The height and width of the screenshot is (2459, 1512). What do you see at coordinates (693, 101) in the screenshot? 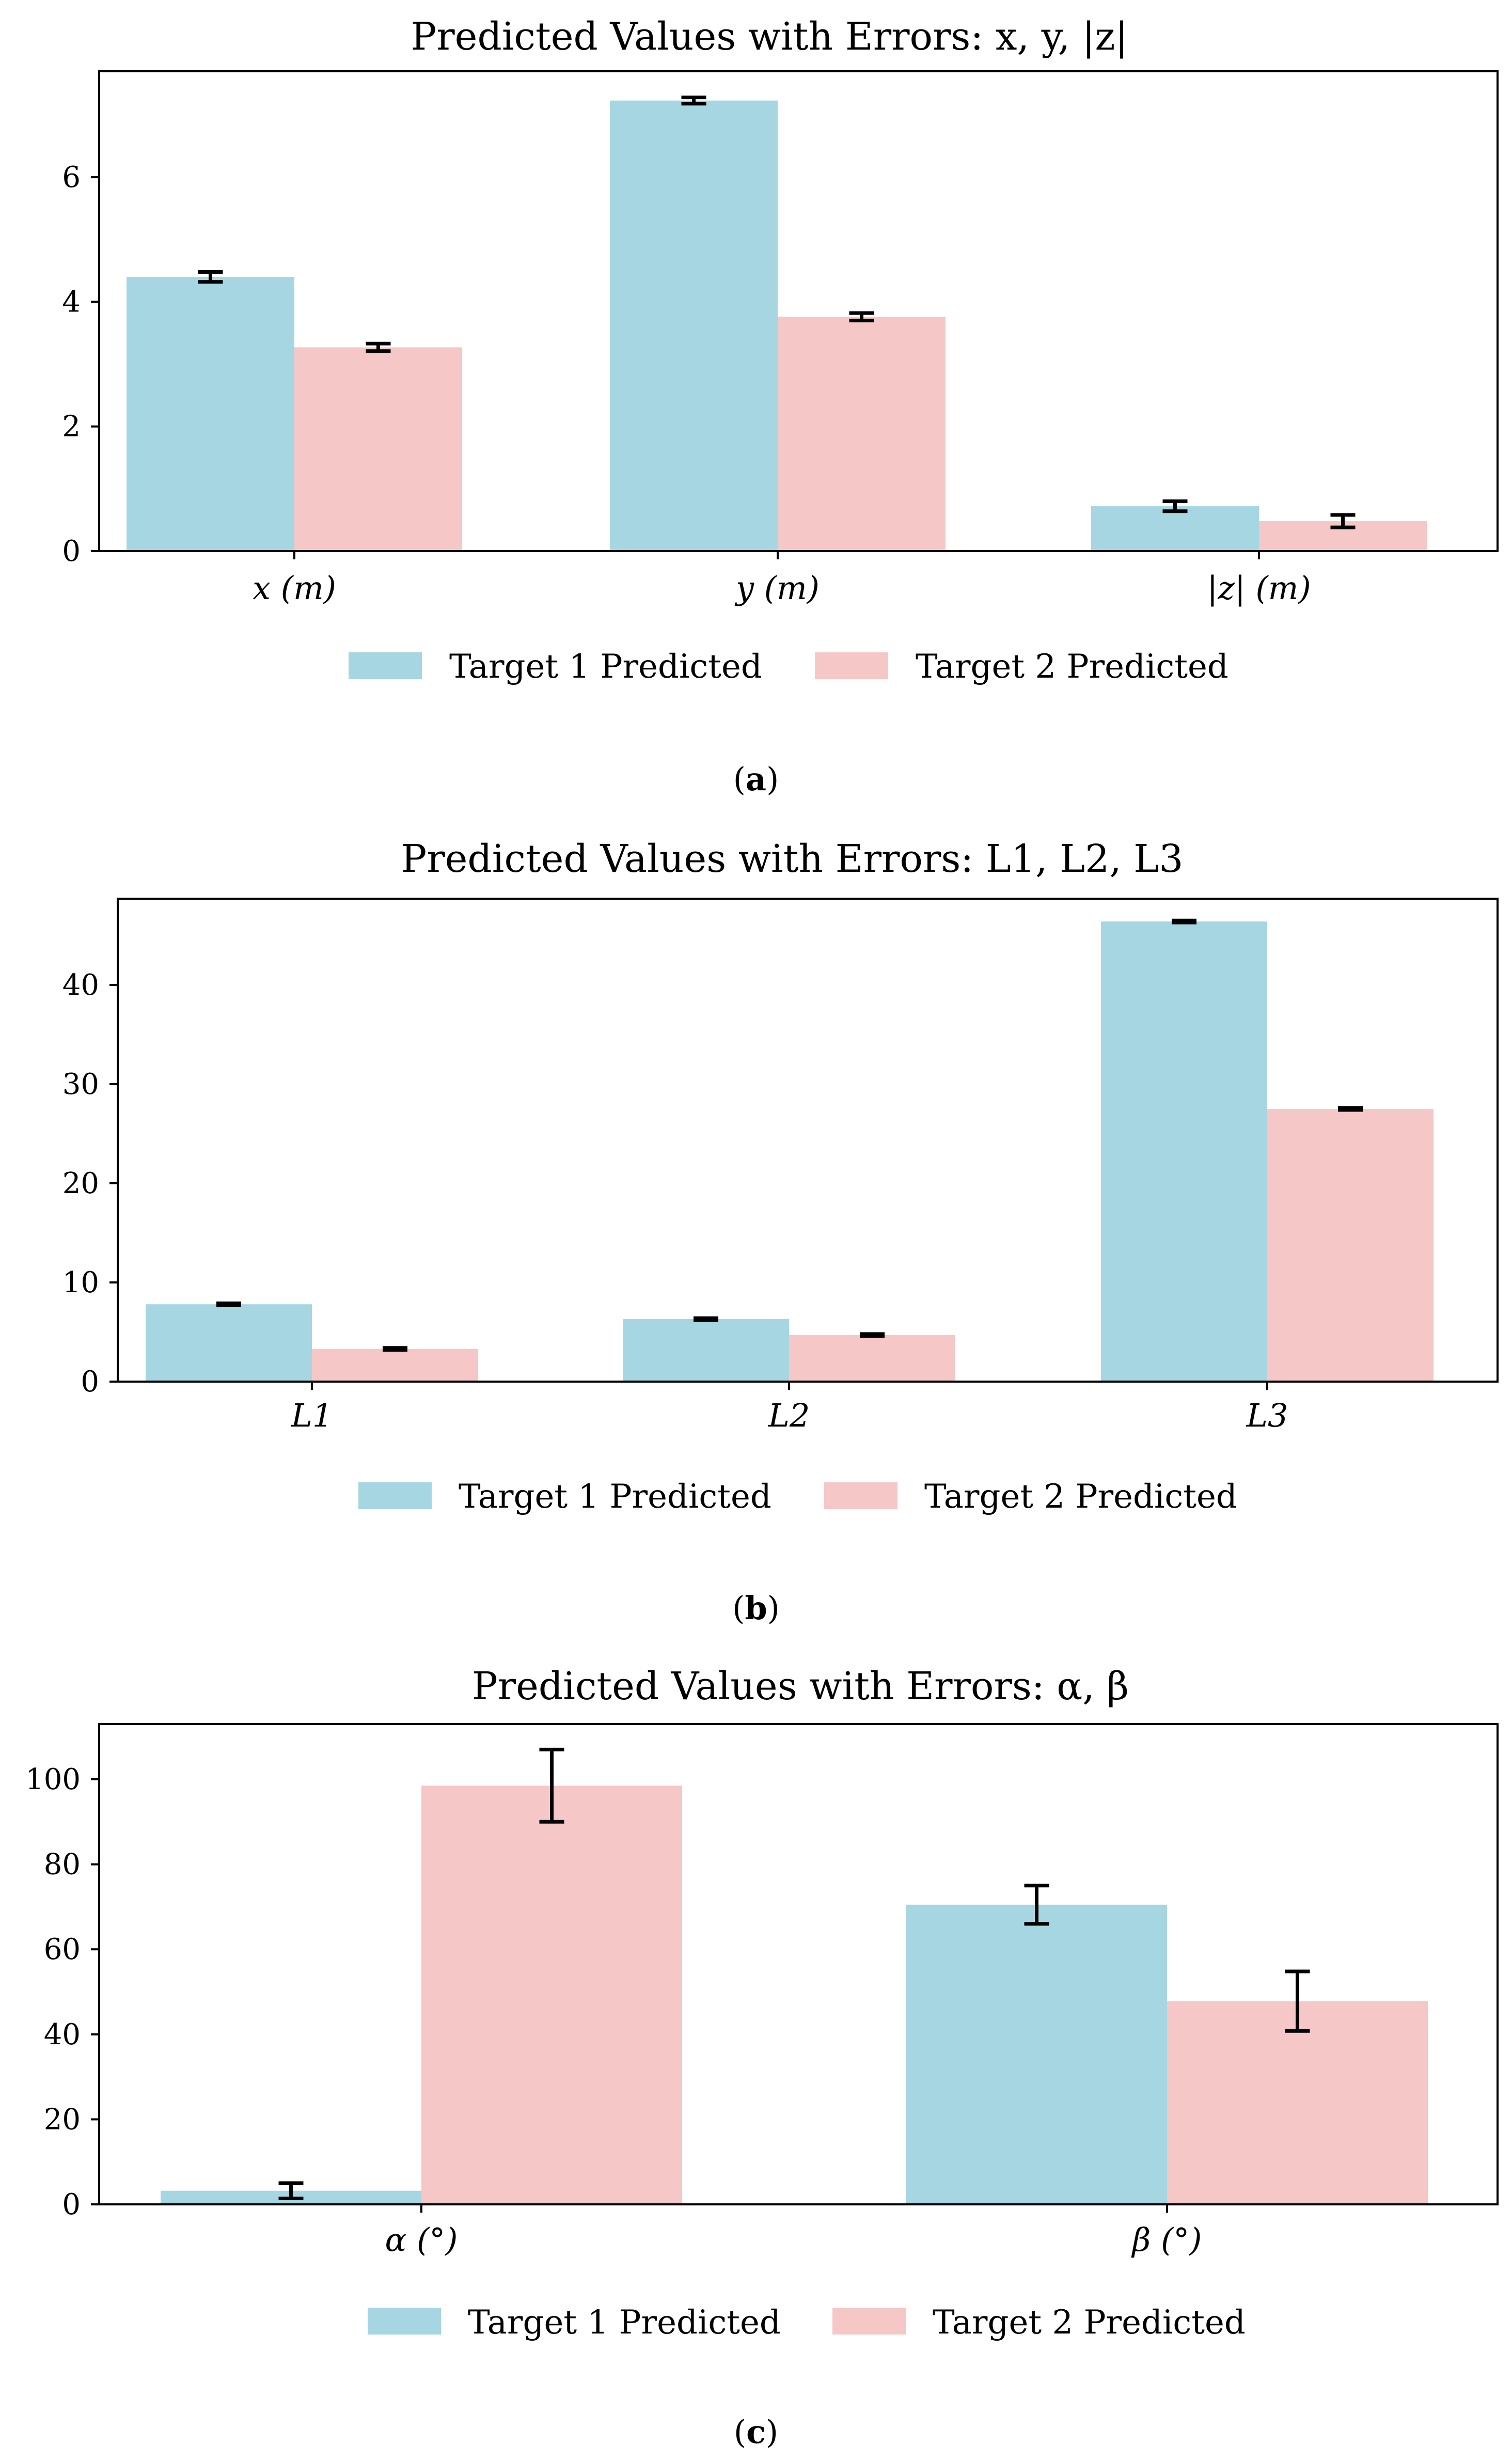
I see `errorbar-target-1-predicted-y-m` at bounding box center [693, 101].